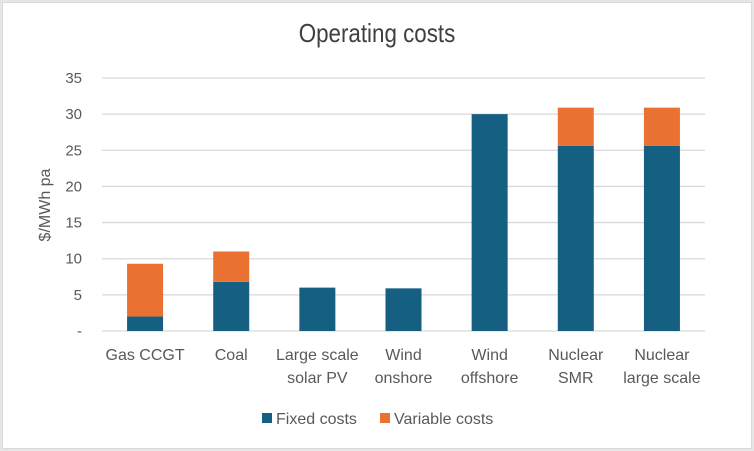  Describe the element at coordinates (316, 419) in the screenshot. I see `legend-label: Fixed costs` at that location.